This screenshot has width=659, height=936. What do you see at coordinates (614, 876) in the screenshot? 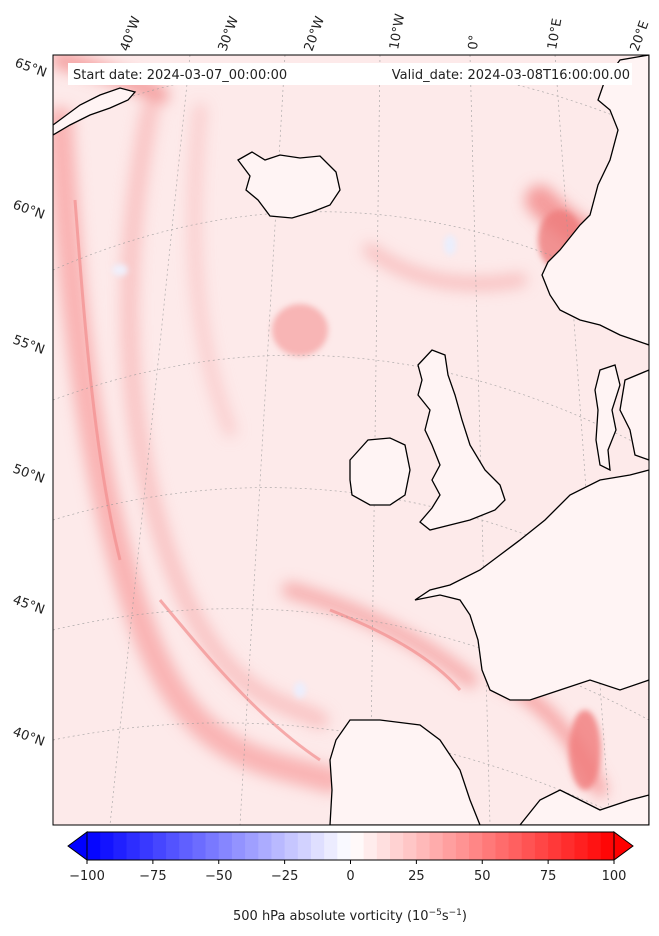
I see `colorbar-tick-label: 100` at bounding box center [614, 876].